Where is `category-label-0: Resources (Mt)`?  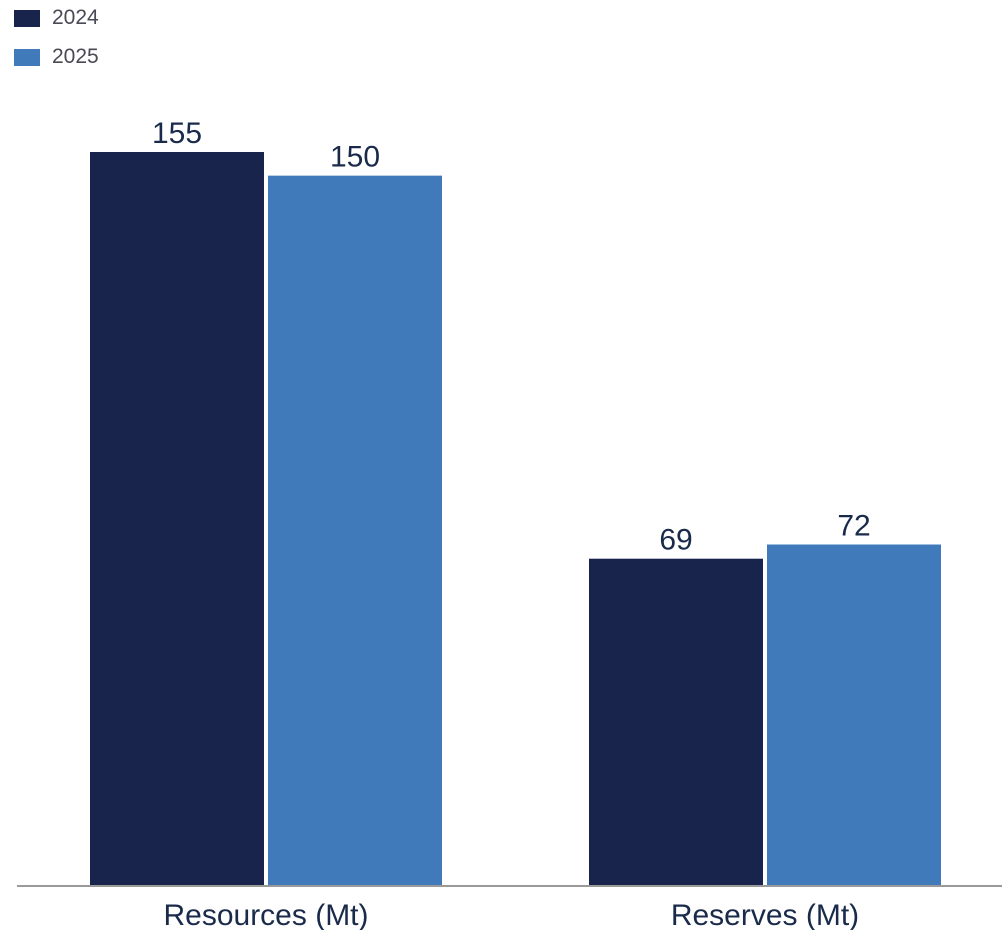
category-label-0: Resources (Mt) is located at coordinates (265, 914).